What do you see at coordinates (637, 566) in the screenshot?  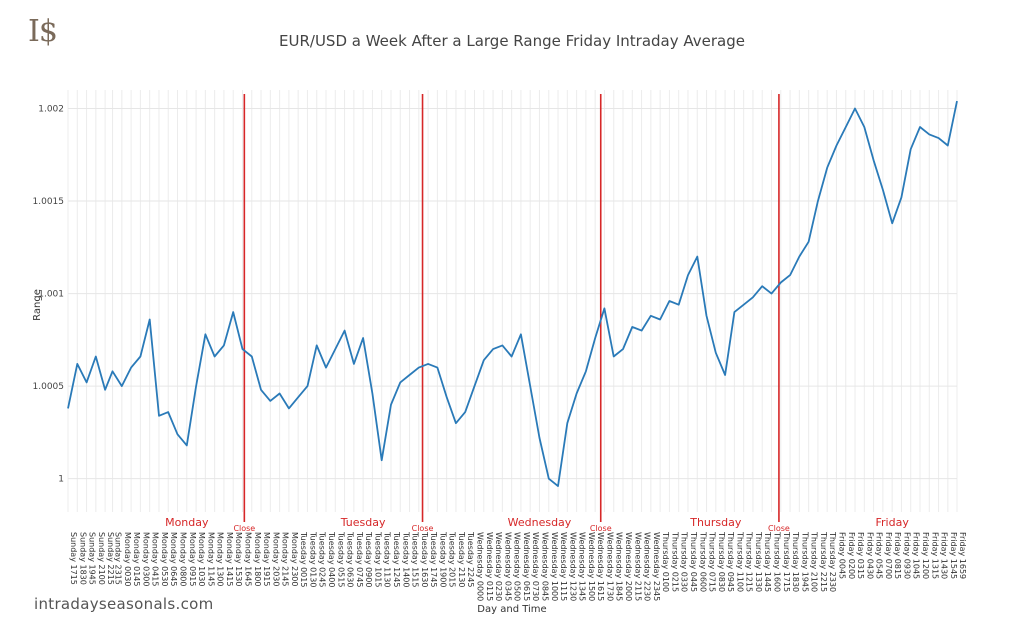 I see `x-tick-label: Wednesday 2115` at bounding box center [637, 566].